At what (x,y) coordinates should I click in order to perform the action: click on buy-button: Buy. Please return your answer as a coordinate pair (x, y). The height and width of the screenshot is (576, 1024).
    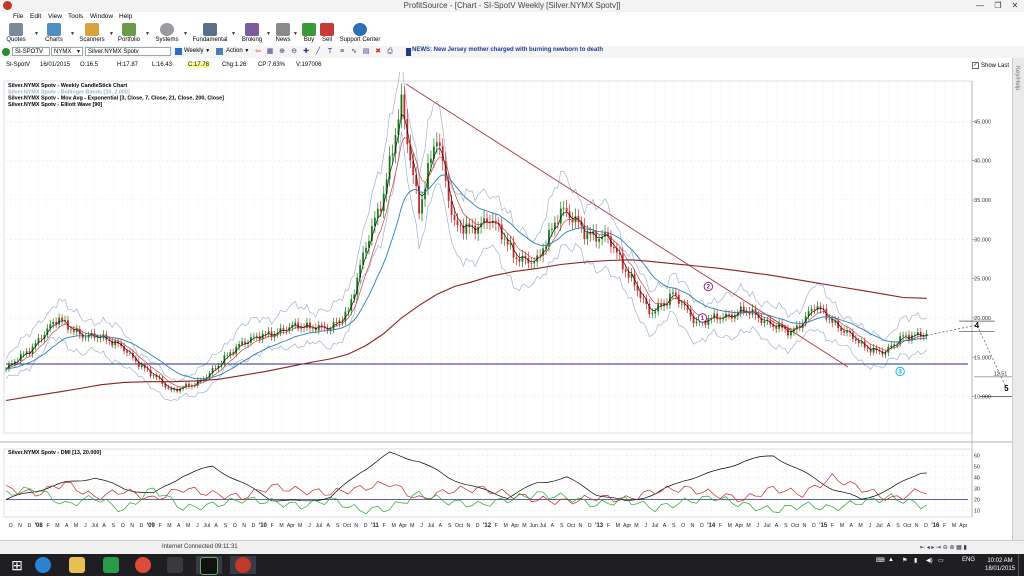
    Looking at the image, I should click on (309, 33).